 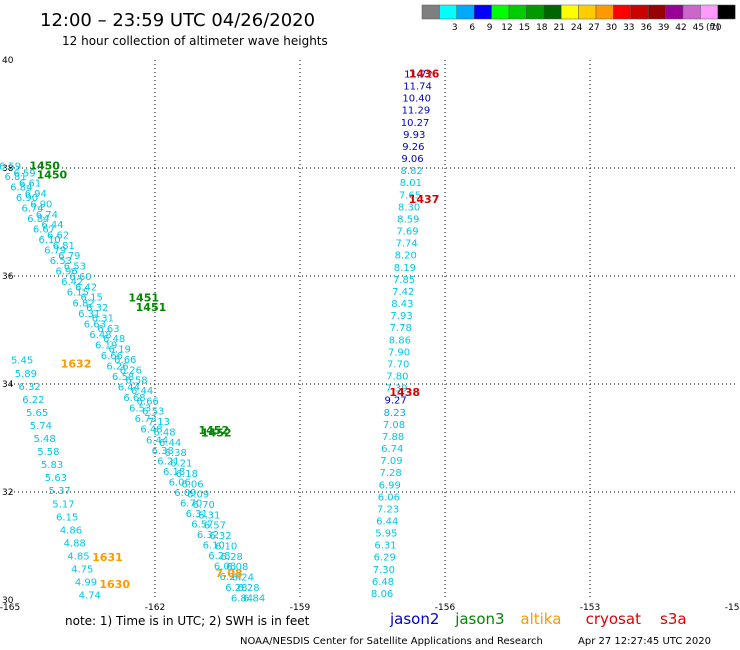 I want to click on wave-height-value: 8.43, so click(x=402, y=304).